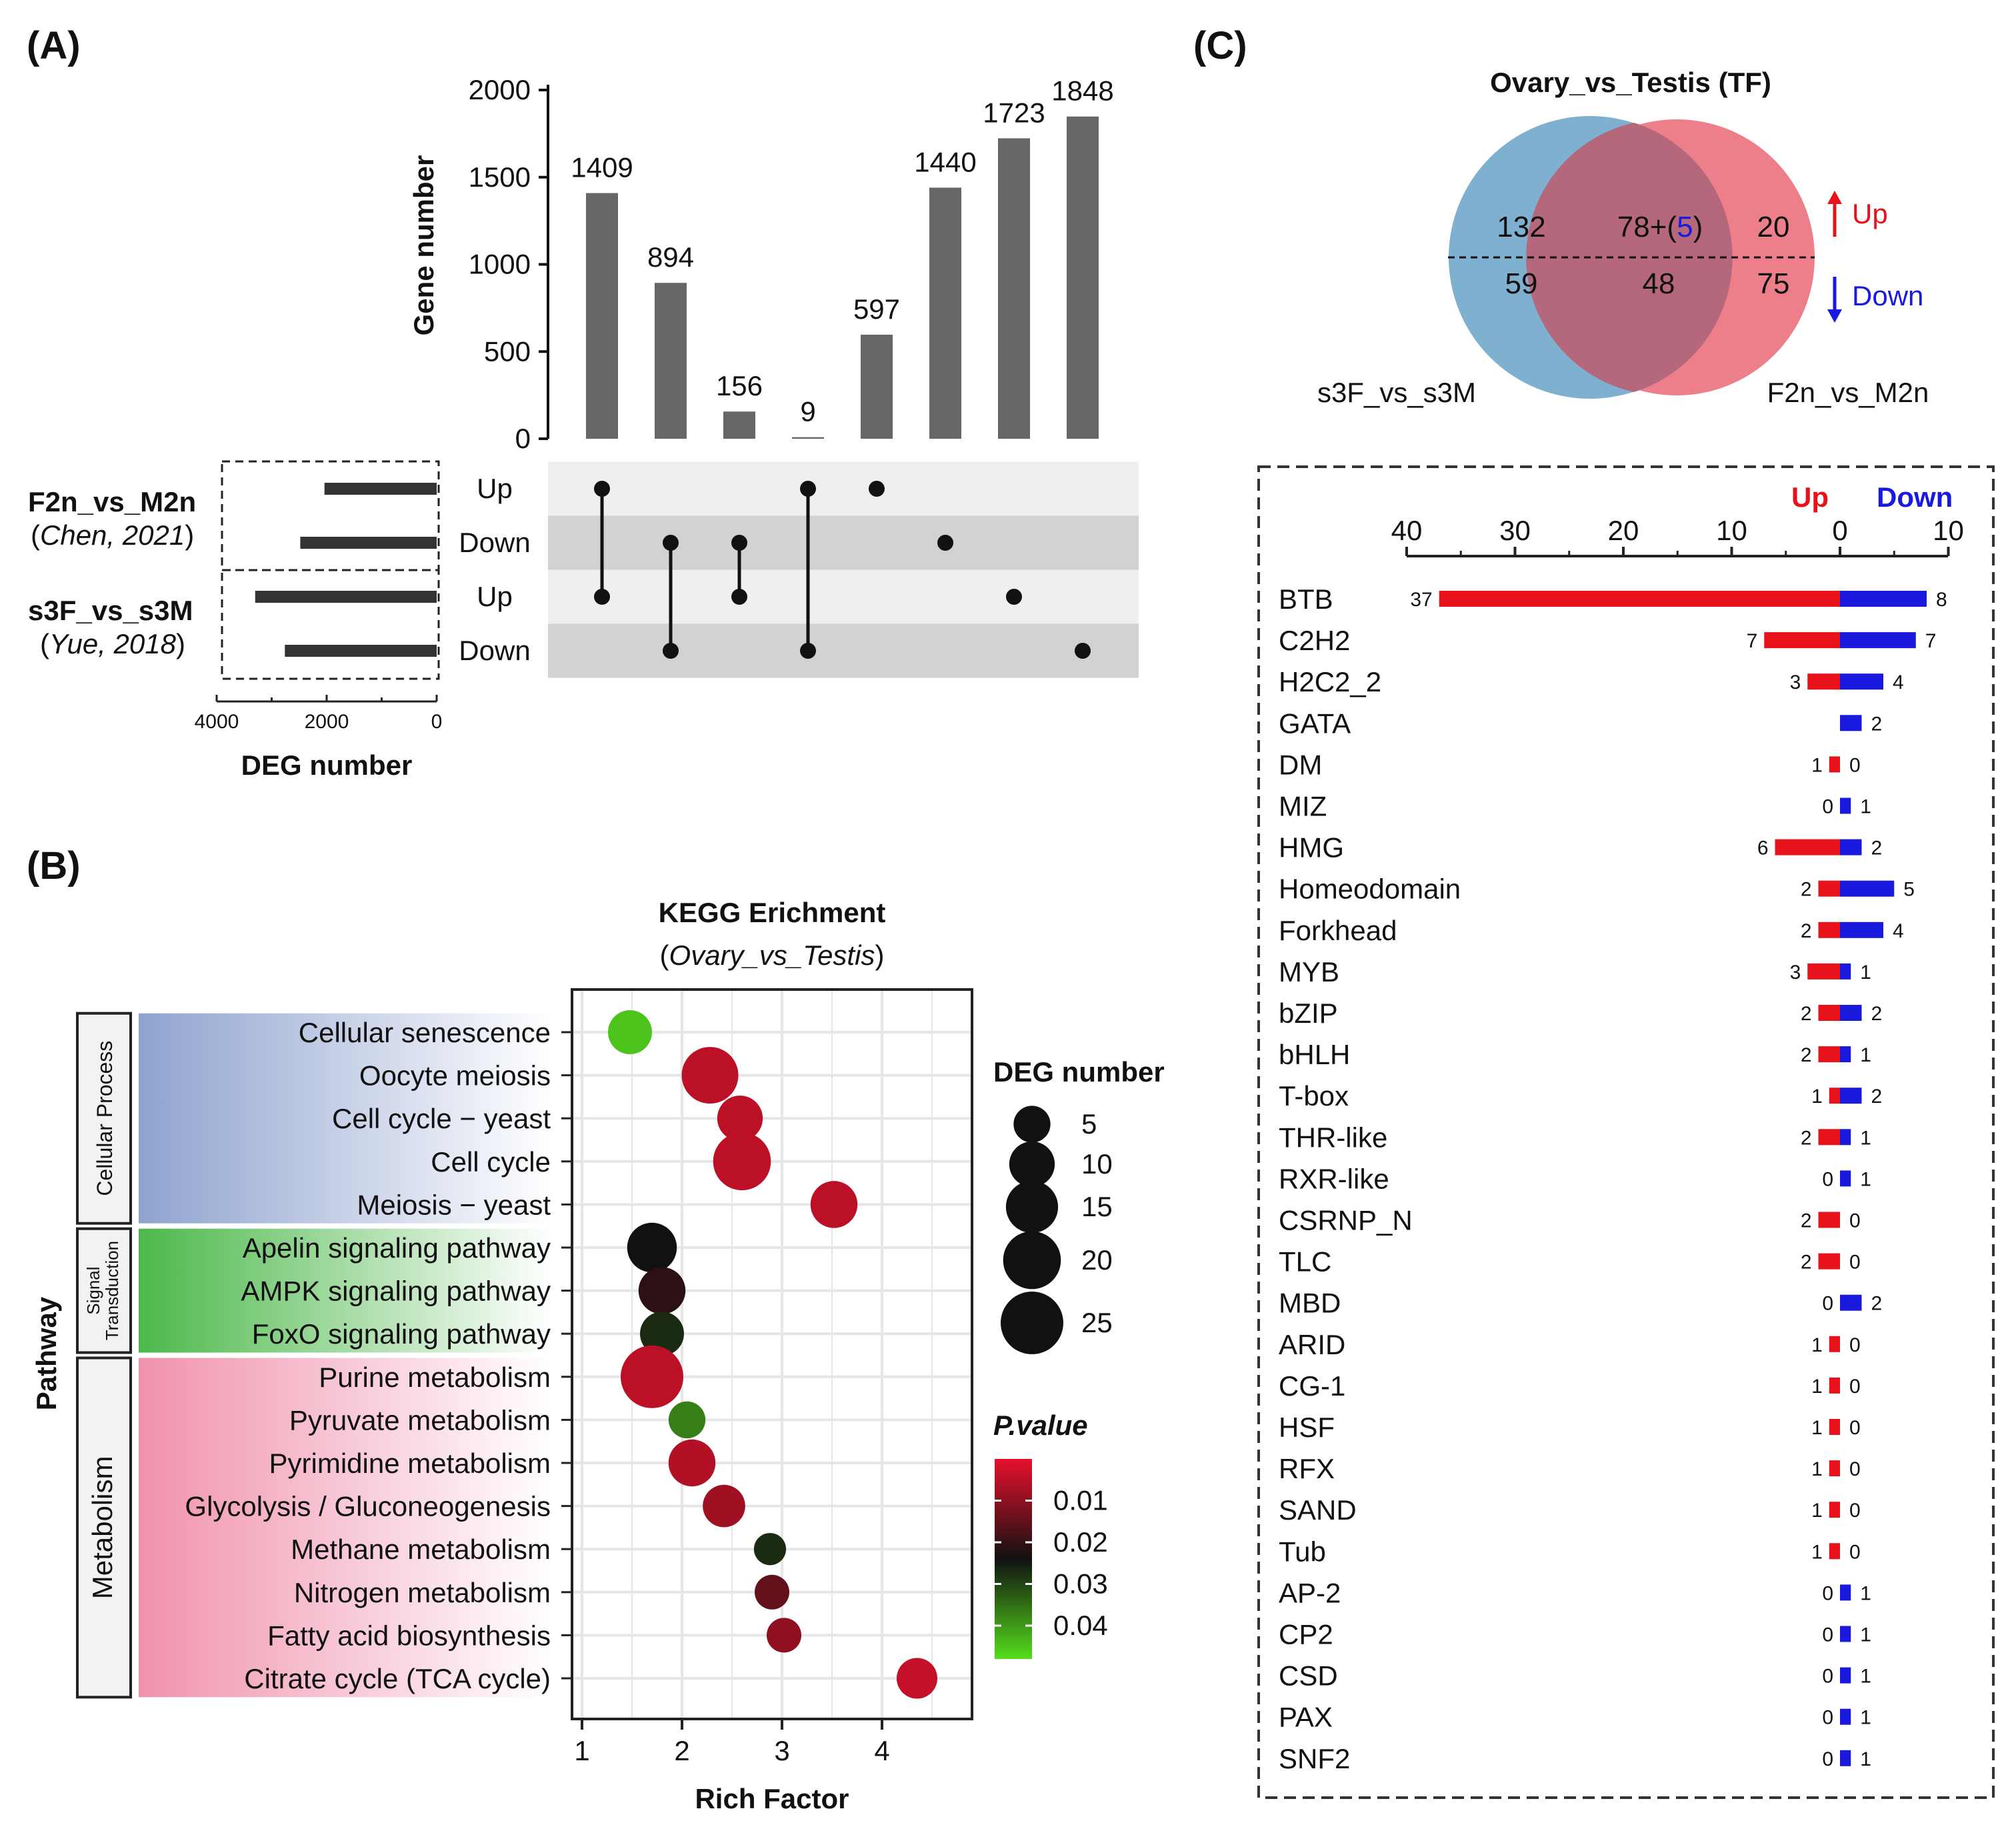 The height and width of the screenshot is (1825, 2016). What do you see at coordinates (1097, 1206) in the screenshot?
I see `size-legend-label: 15` at bounding box center [1097, 1206].